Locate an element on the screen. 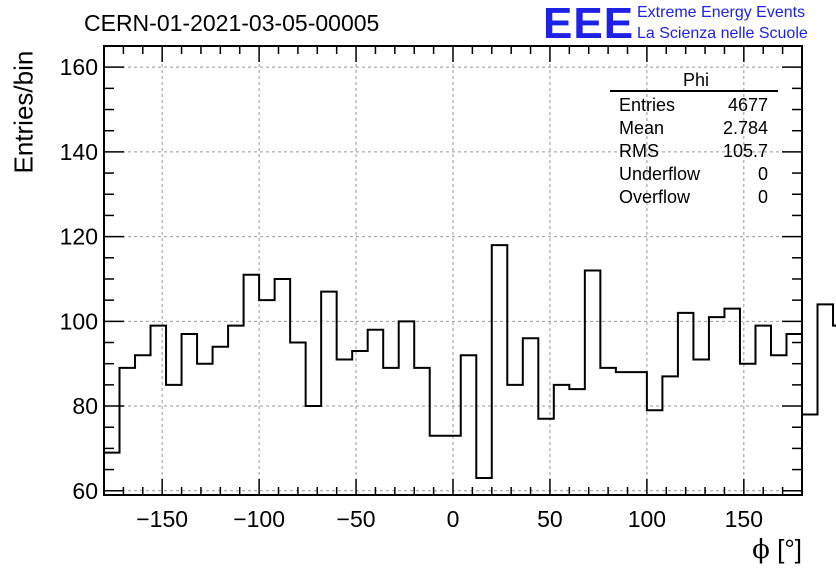 This screenshot has width=836, height=572. eee-logo: EEE is located at coordinates (589, 24).